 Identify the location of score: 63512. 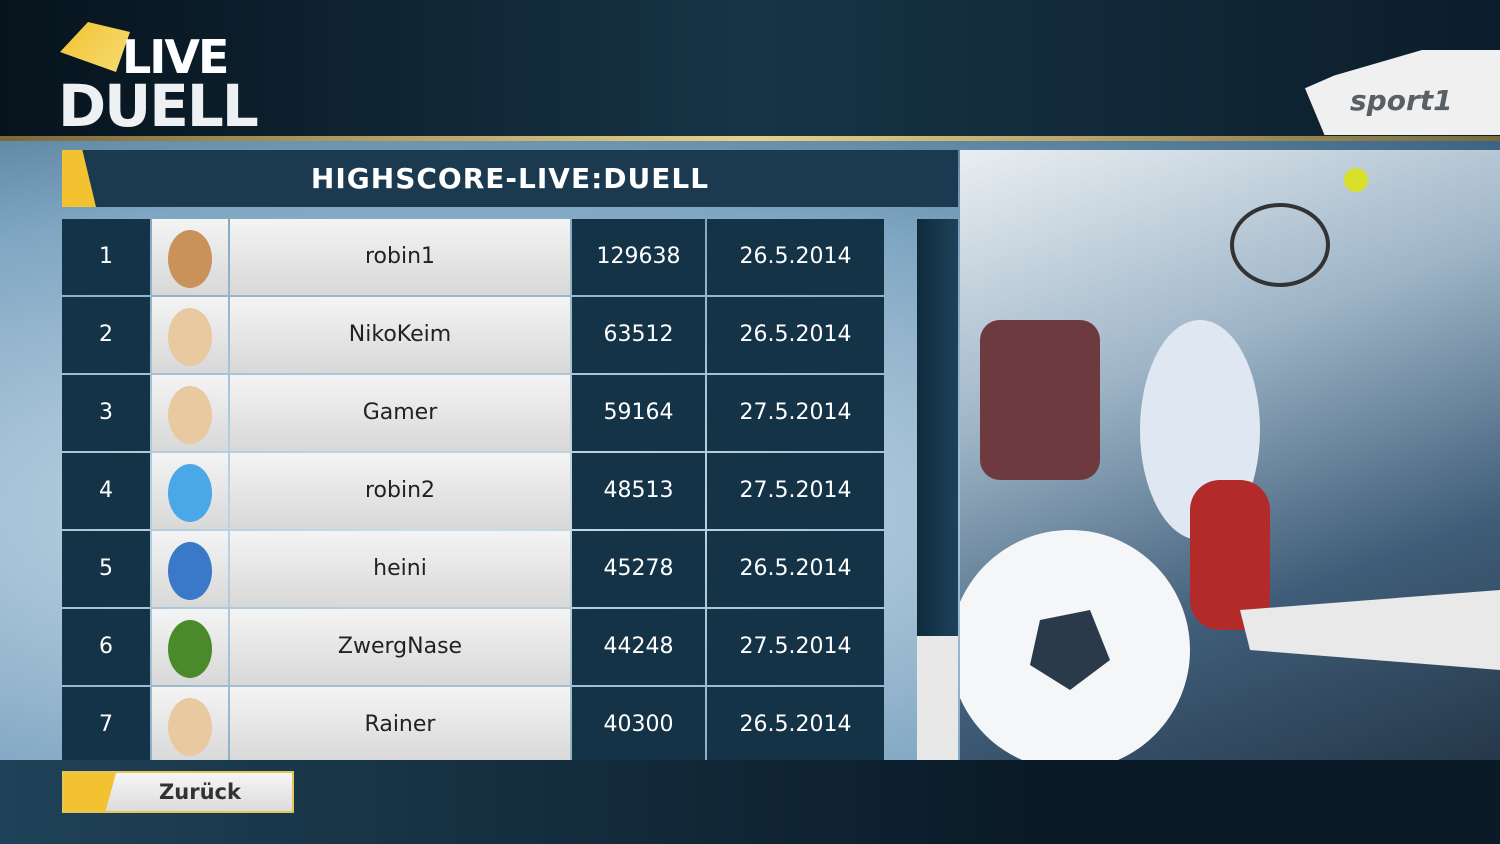
(638, 335).